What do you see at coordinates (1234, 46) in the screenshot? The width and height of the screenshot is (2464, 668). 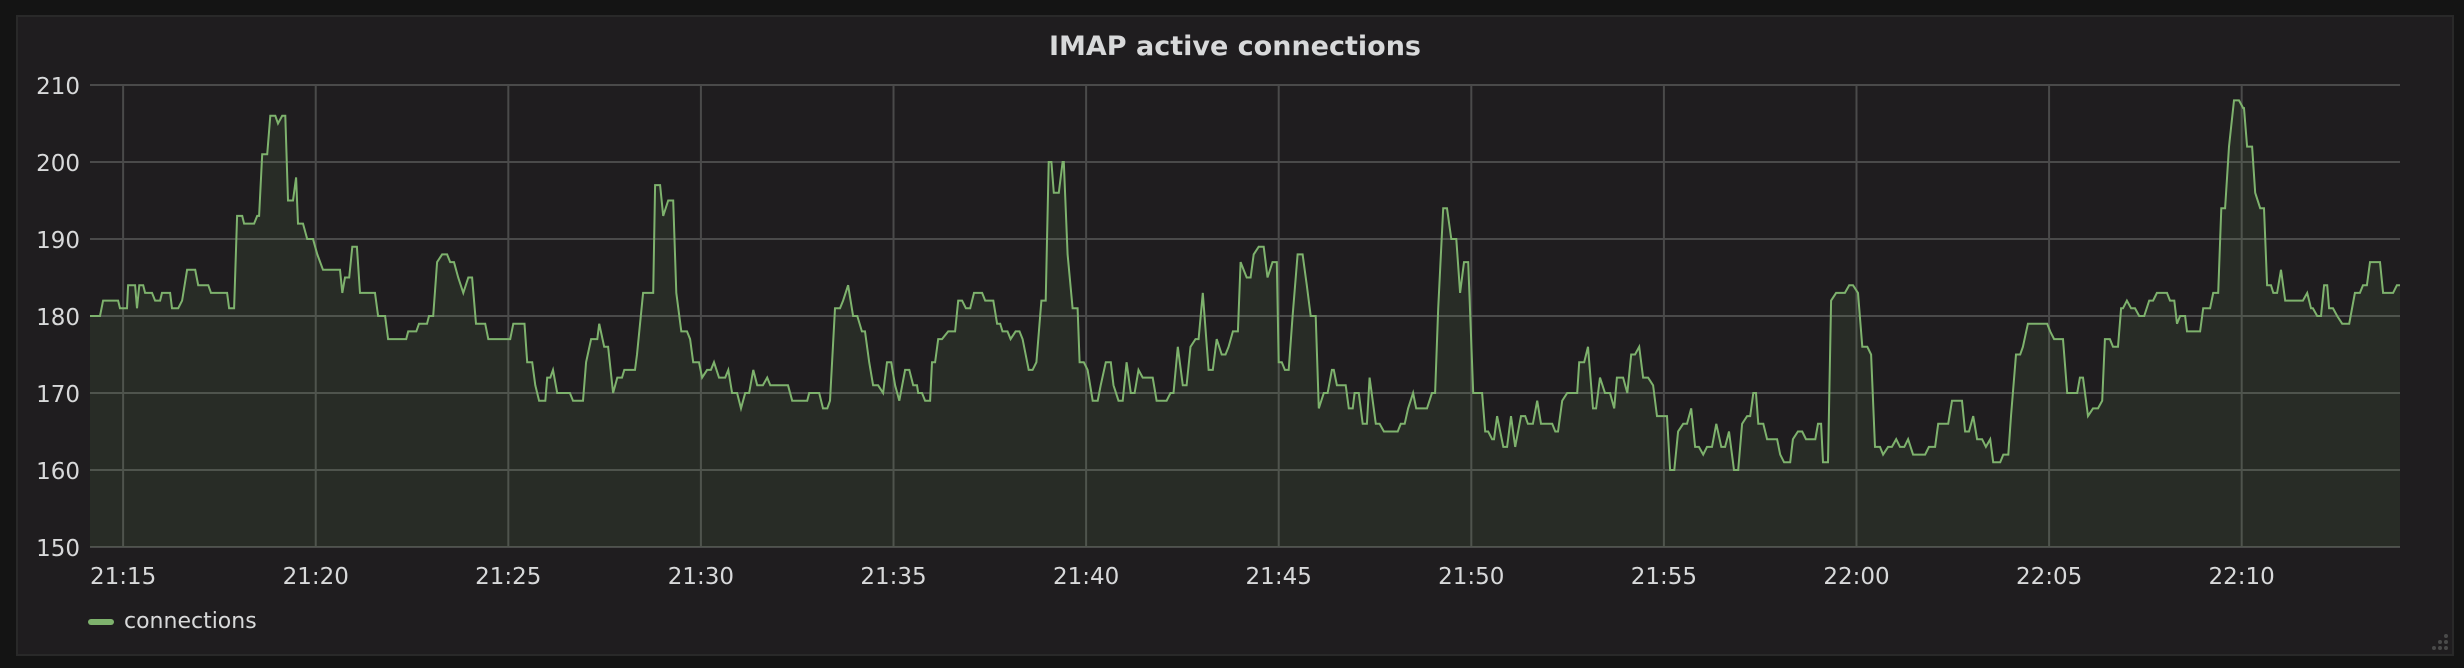 I see `panel-title: IMAP active connections` at bounding box center [1234, 46].